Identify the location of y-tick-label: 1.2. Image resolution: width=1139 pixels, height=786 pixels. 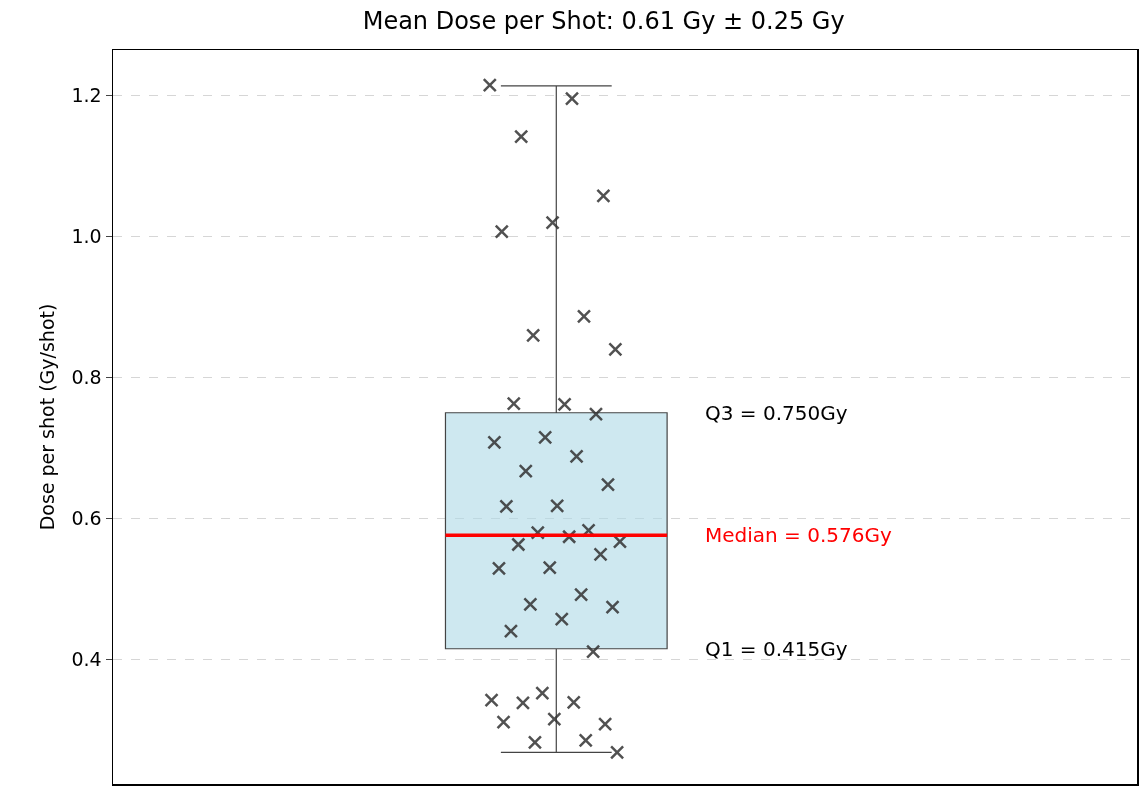
(86, 95).